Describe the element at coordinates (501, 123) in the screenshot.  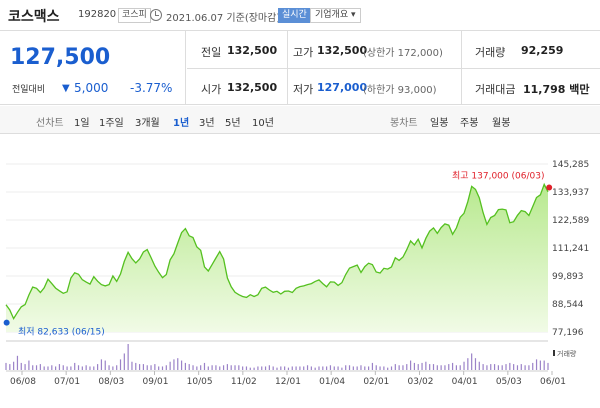
I see `tab-monthly: 월봉` at that location.